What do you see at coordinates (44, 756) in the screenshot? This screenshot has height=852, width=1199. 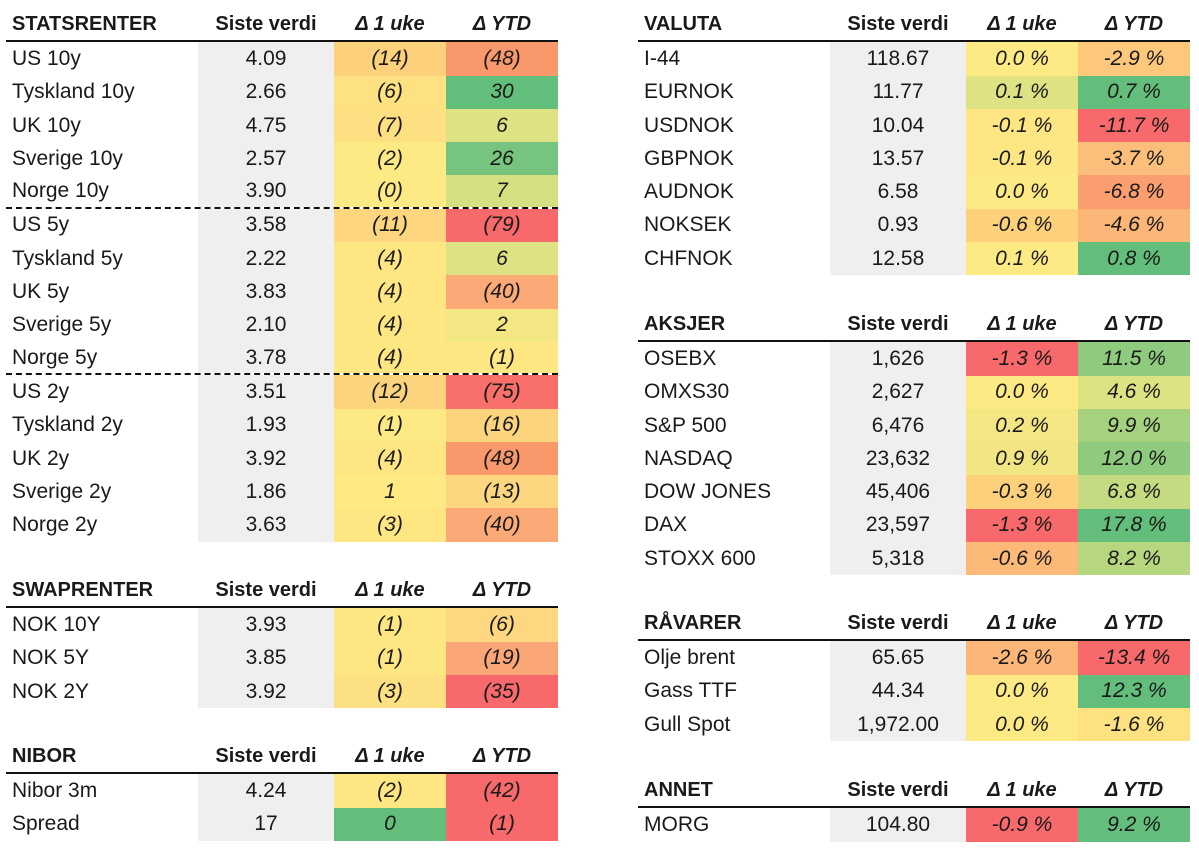 I see `section-title: NIBOR` at bounding box center [44, 756].